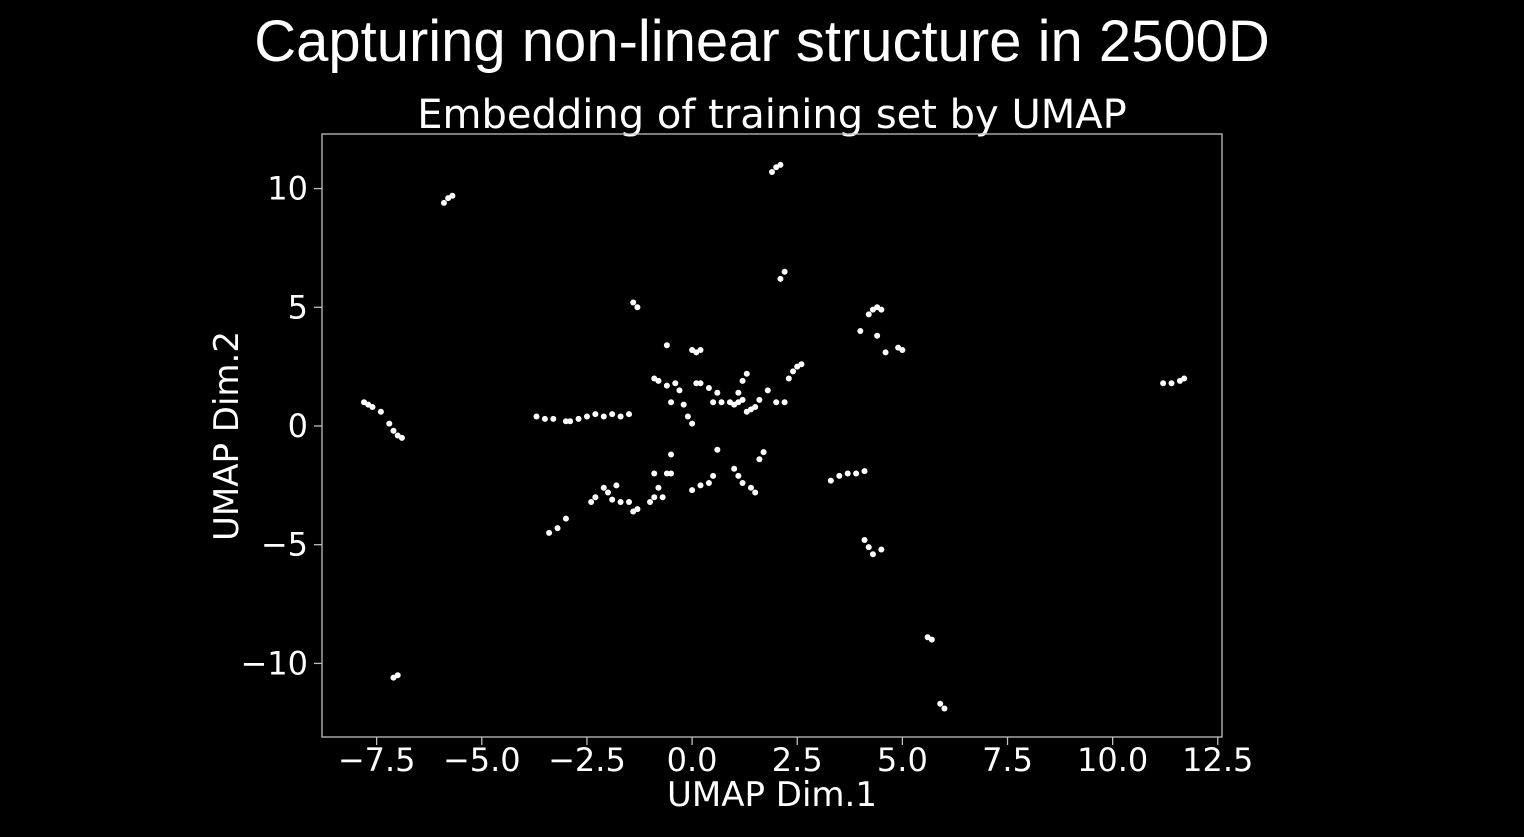 The height and width of the screenshot is (837, 1524). I want to click on x-tick-label: 2.5, so click(797, 760).